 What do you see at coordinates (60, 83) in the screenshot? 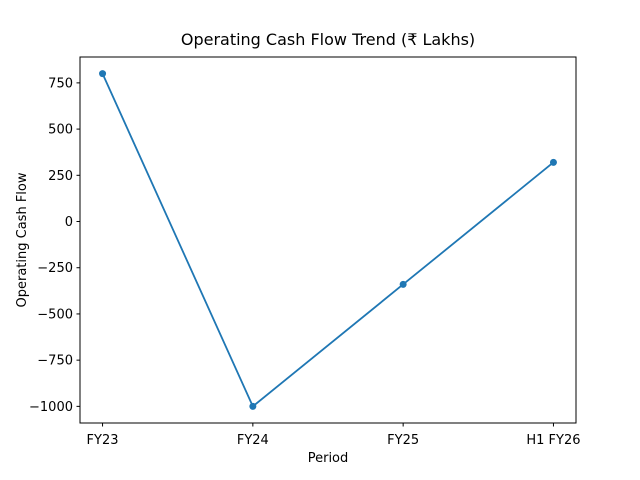
I see `y-tick-label: 750` at bounding box center [60, 83].